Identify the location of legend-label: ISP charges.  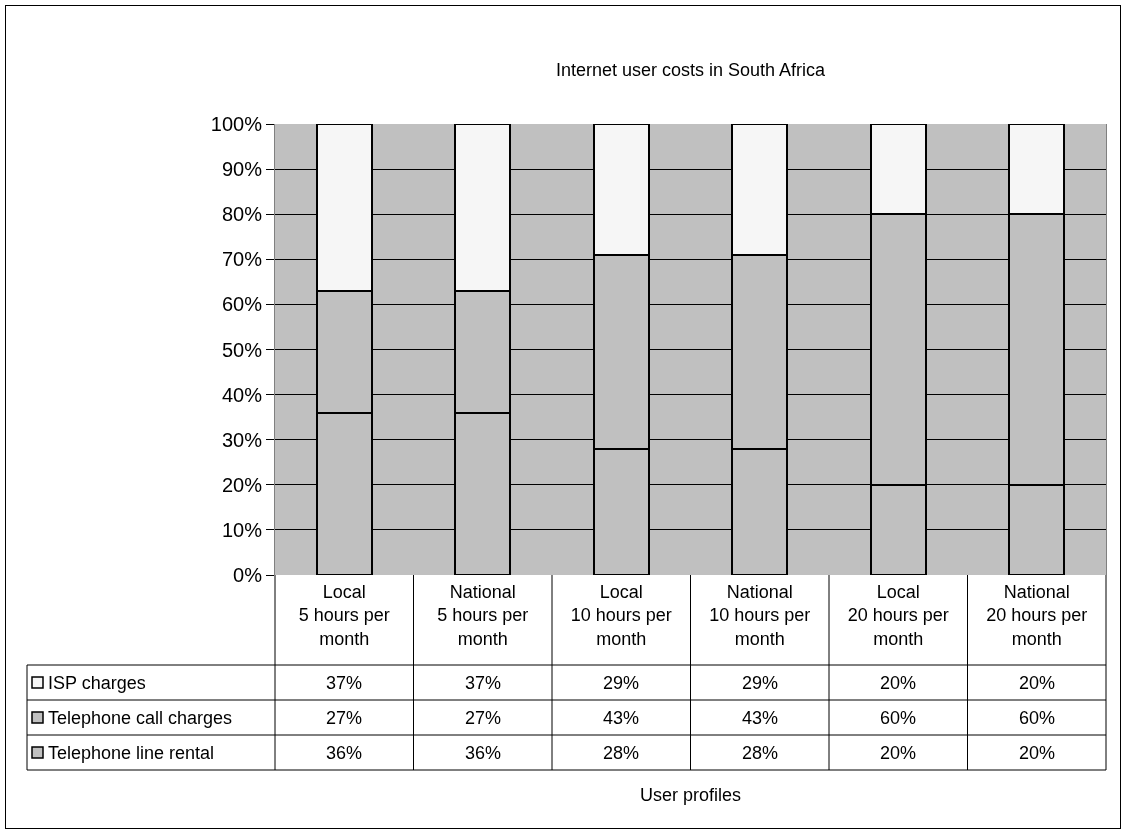
(97, 683).